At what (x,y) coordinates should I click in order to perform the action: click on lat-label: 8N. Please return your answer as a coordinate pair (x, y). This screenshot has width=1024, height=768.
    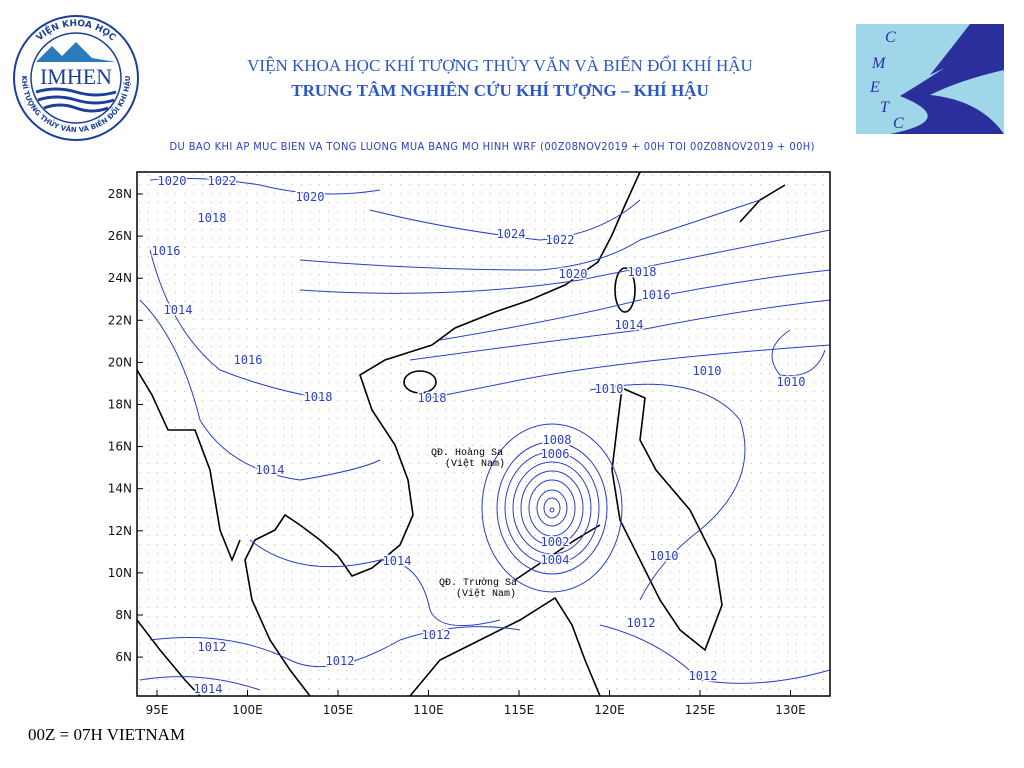
    Looking at the image, I should click on (123, 615).